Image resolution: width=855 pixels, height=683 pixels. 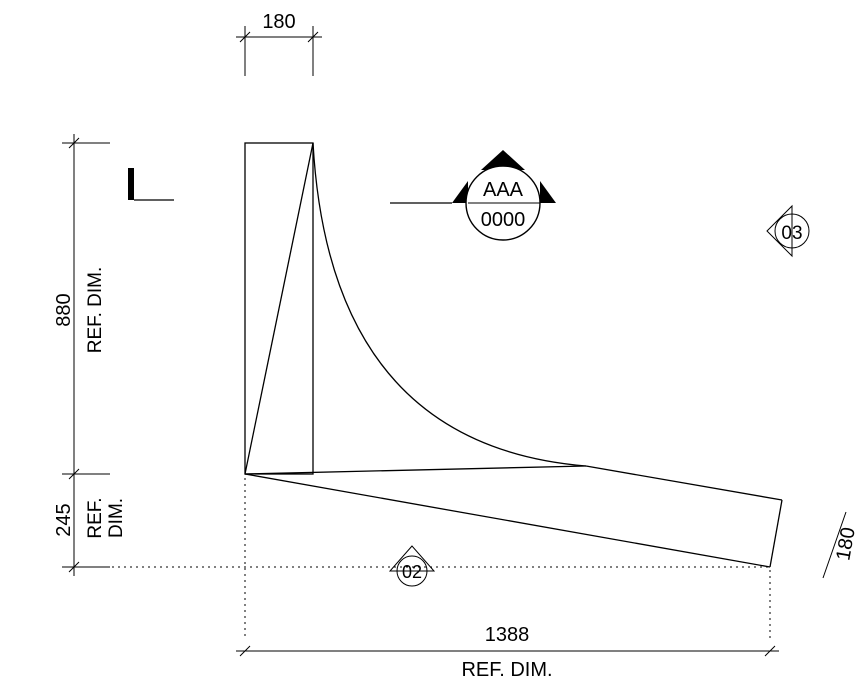 What do you see at coordinates (503, 160) in the screenshot?
I see `section-marker-arrow-top` at bounding box center [503, 160].